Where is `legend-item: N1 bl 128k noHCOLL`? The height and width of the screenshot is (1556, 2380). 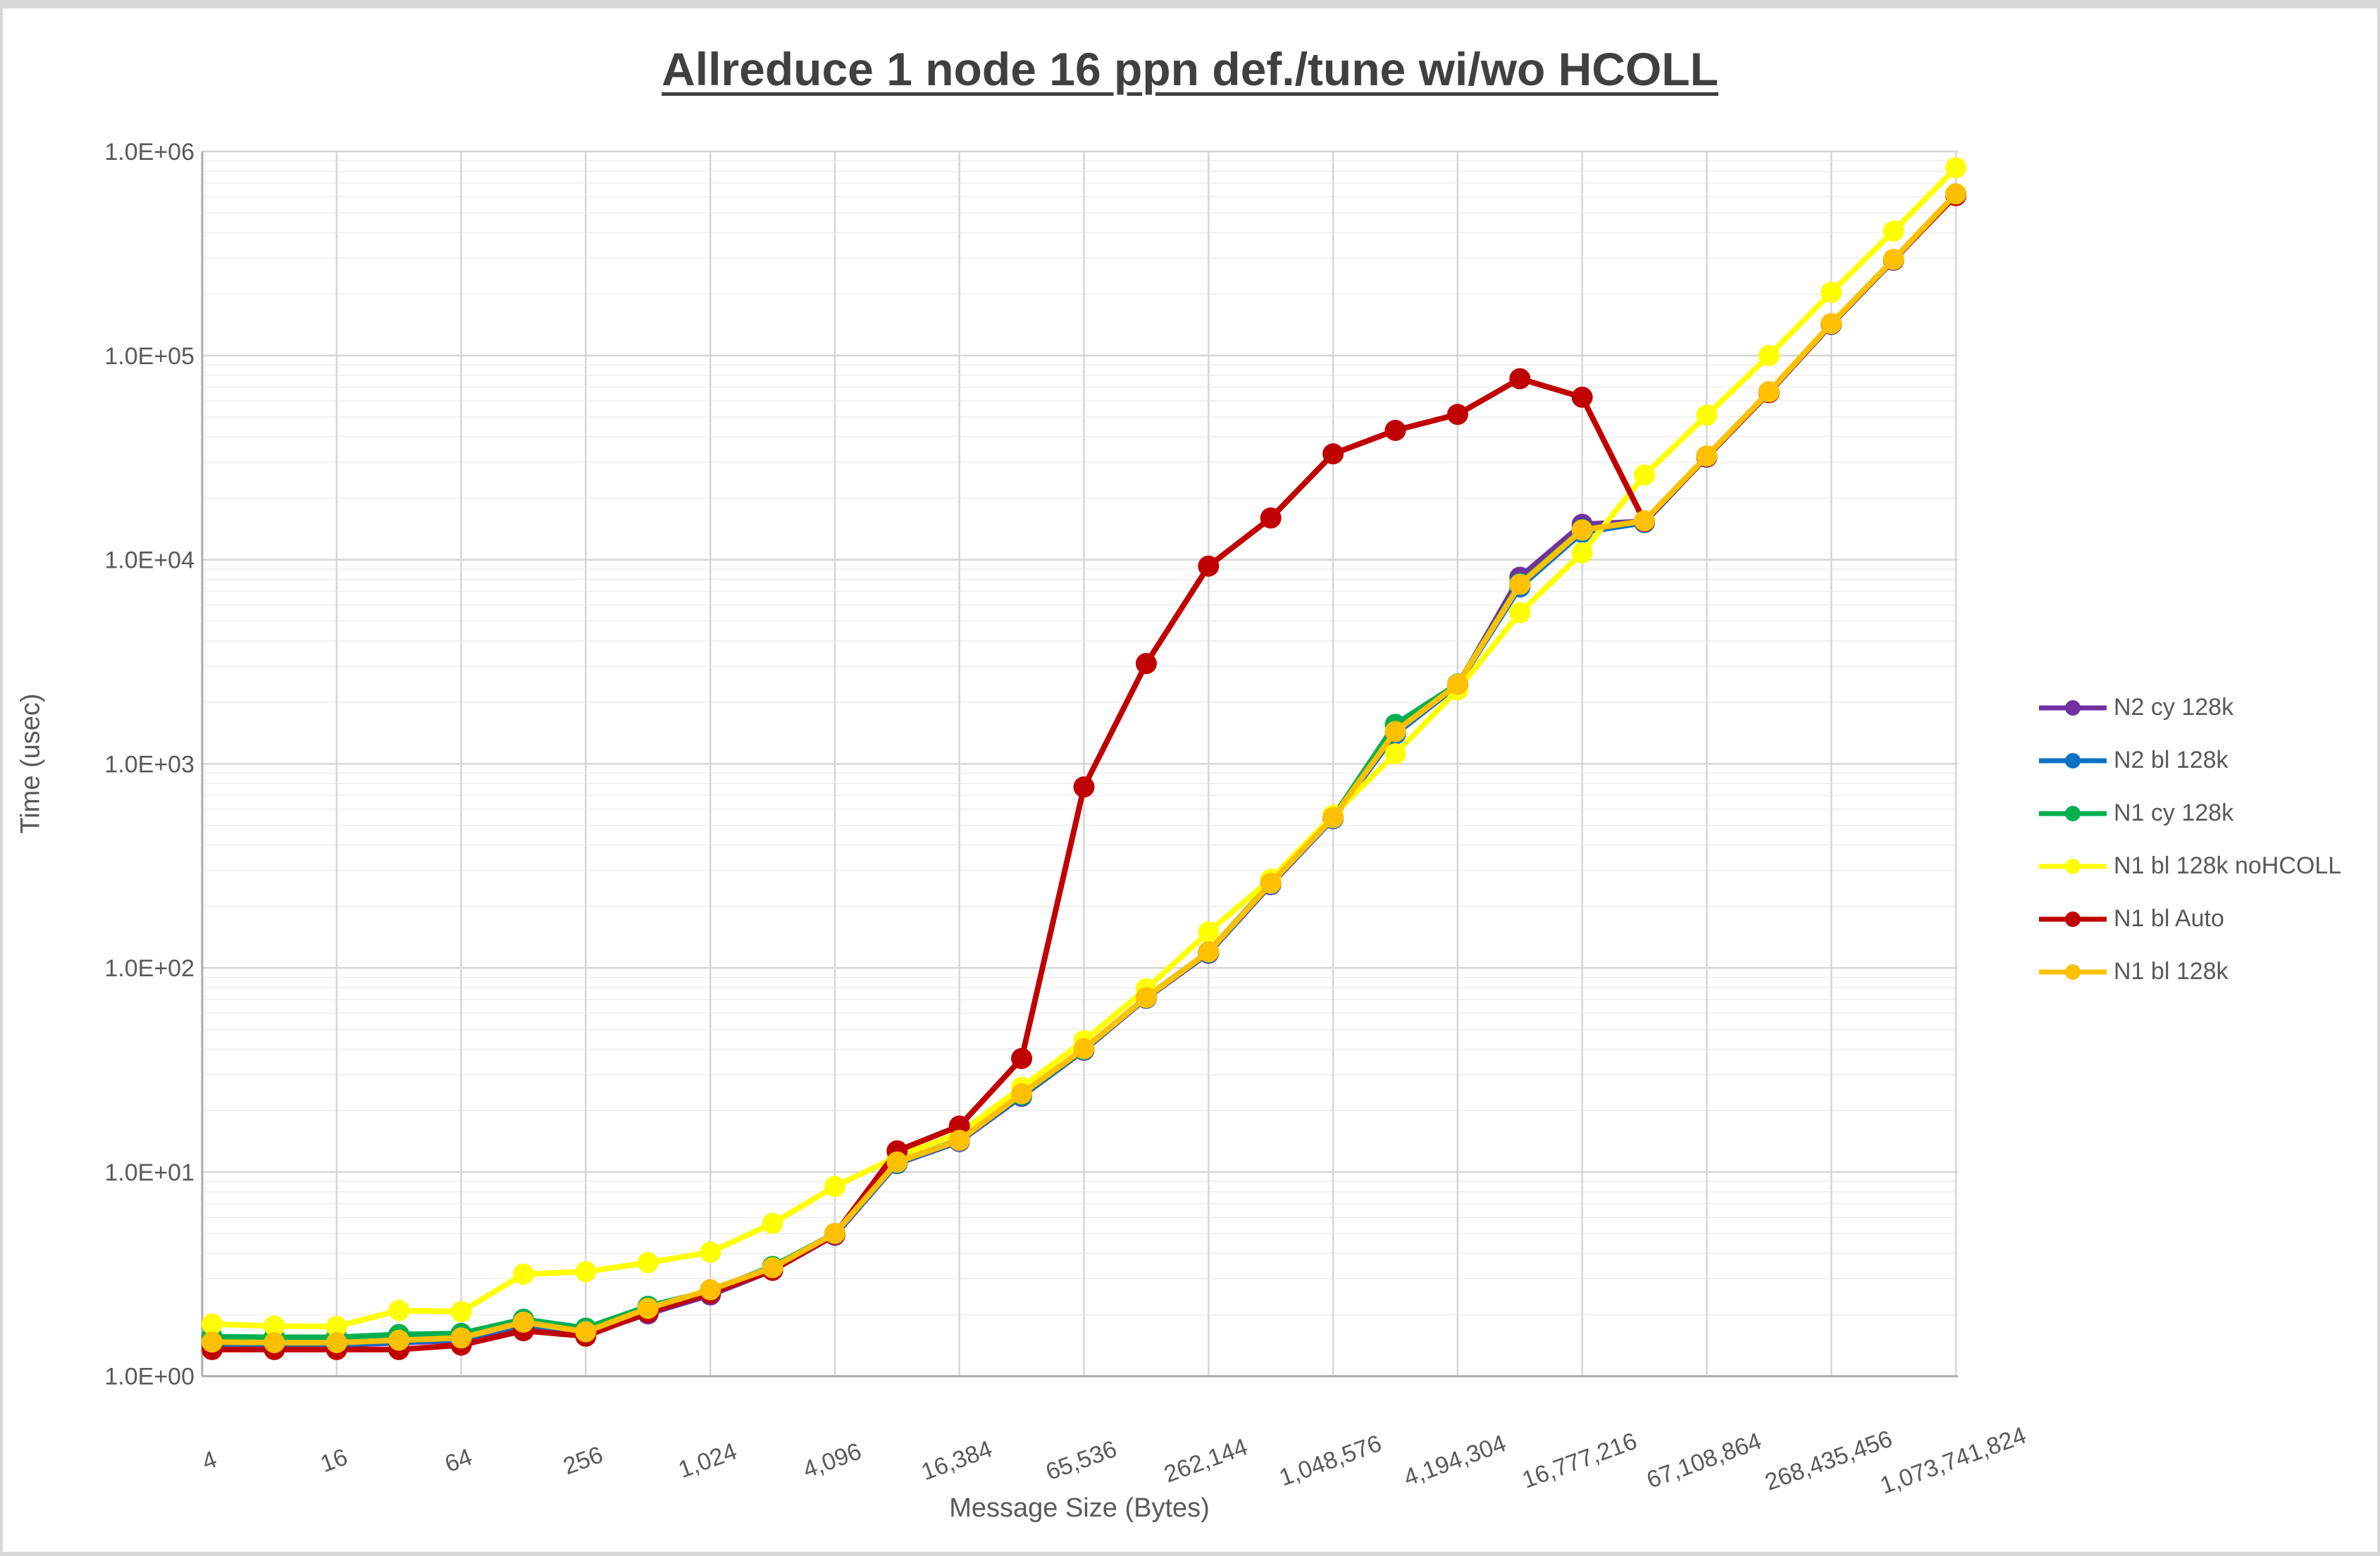 legend-item: N1 bl 128k noHCOLL is located at coordinates (2203, 866).